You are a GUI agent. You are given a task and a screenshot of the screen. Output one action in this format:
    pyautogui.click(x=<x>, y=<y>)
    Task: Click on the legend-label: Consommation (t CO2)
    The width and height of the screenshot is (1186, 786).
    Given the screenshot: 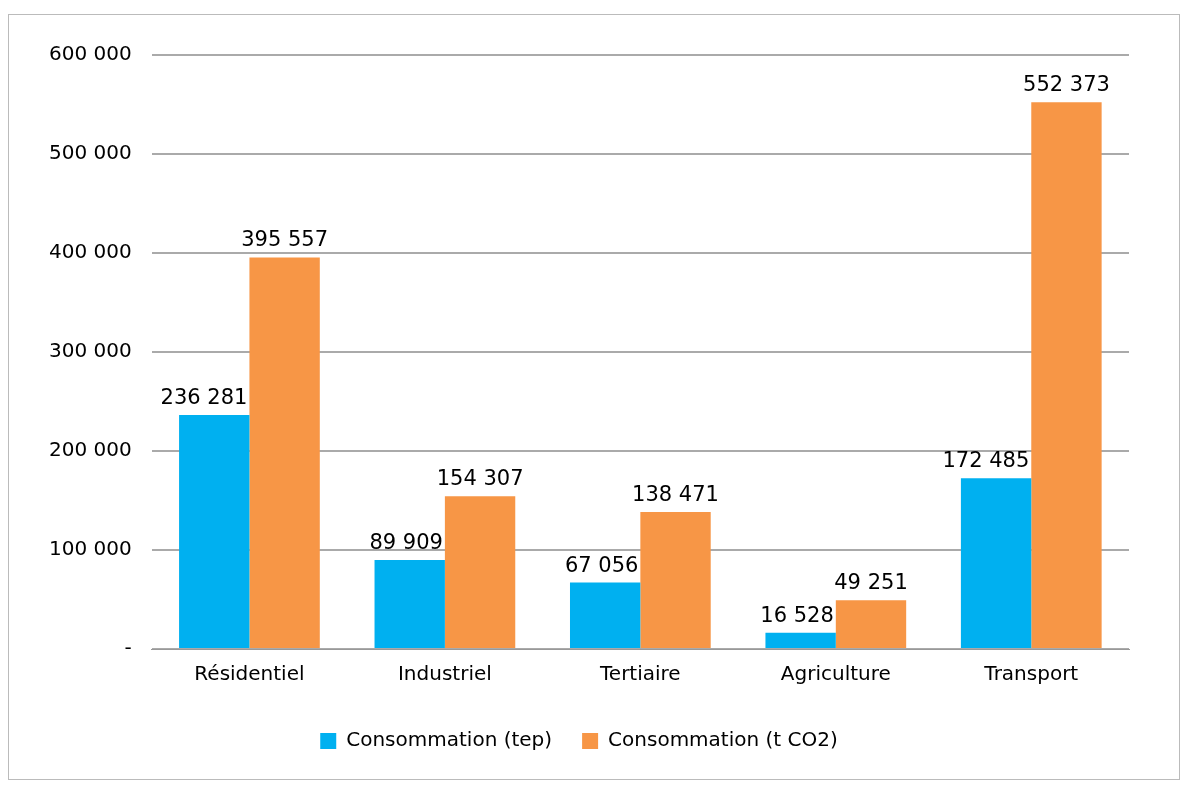 What is the action you would take?
    pyautogui.click(x=723, y=739)
    